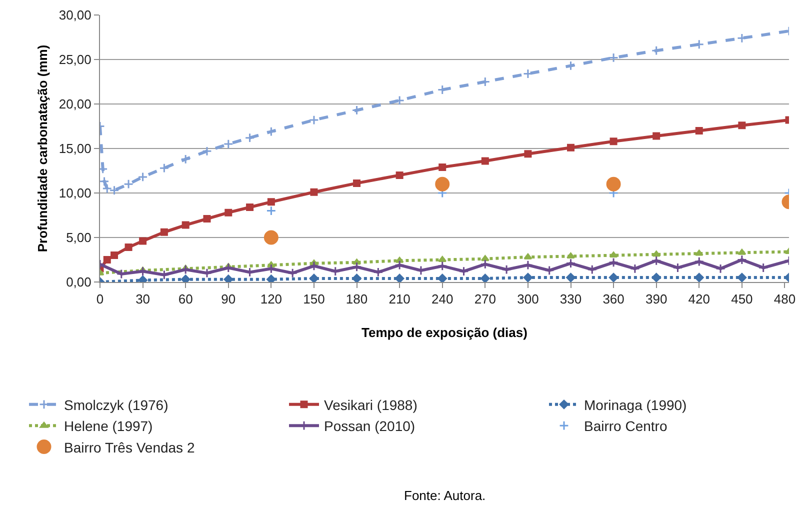  I want to click on x-tick-label: 150, so click(314, 299).